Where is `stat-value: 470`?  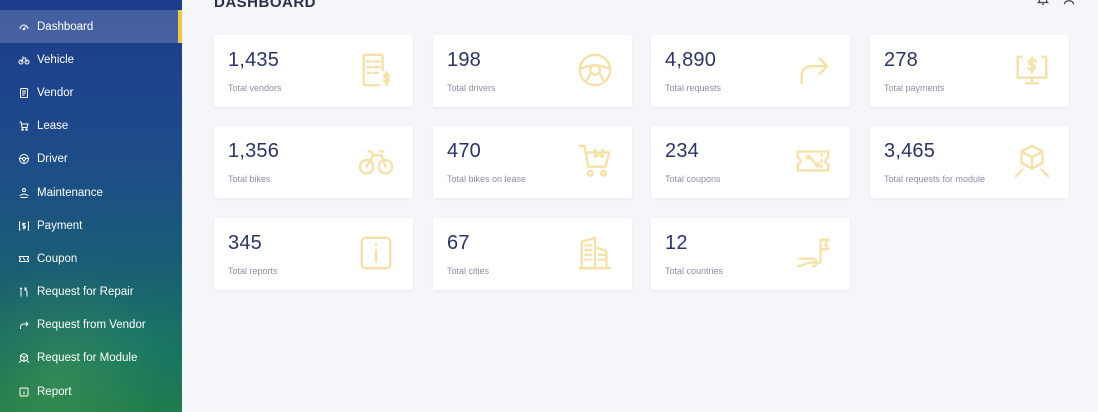 stat-value: 470 is located at coordinates (464, 151).